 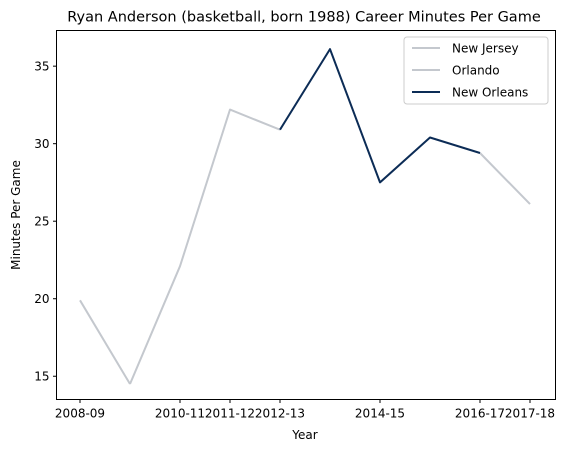 What do you see at coordinates (41, 144) in the screenshot?
I see `y-tick-label-30: 30` at bounding box center [41, 144].